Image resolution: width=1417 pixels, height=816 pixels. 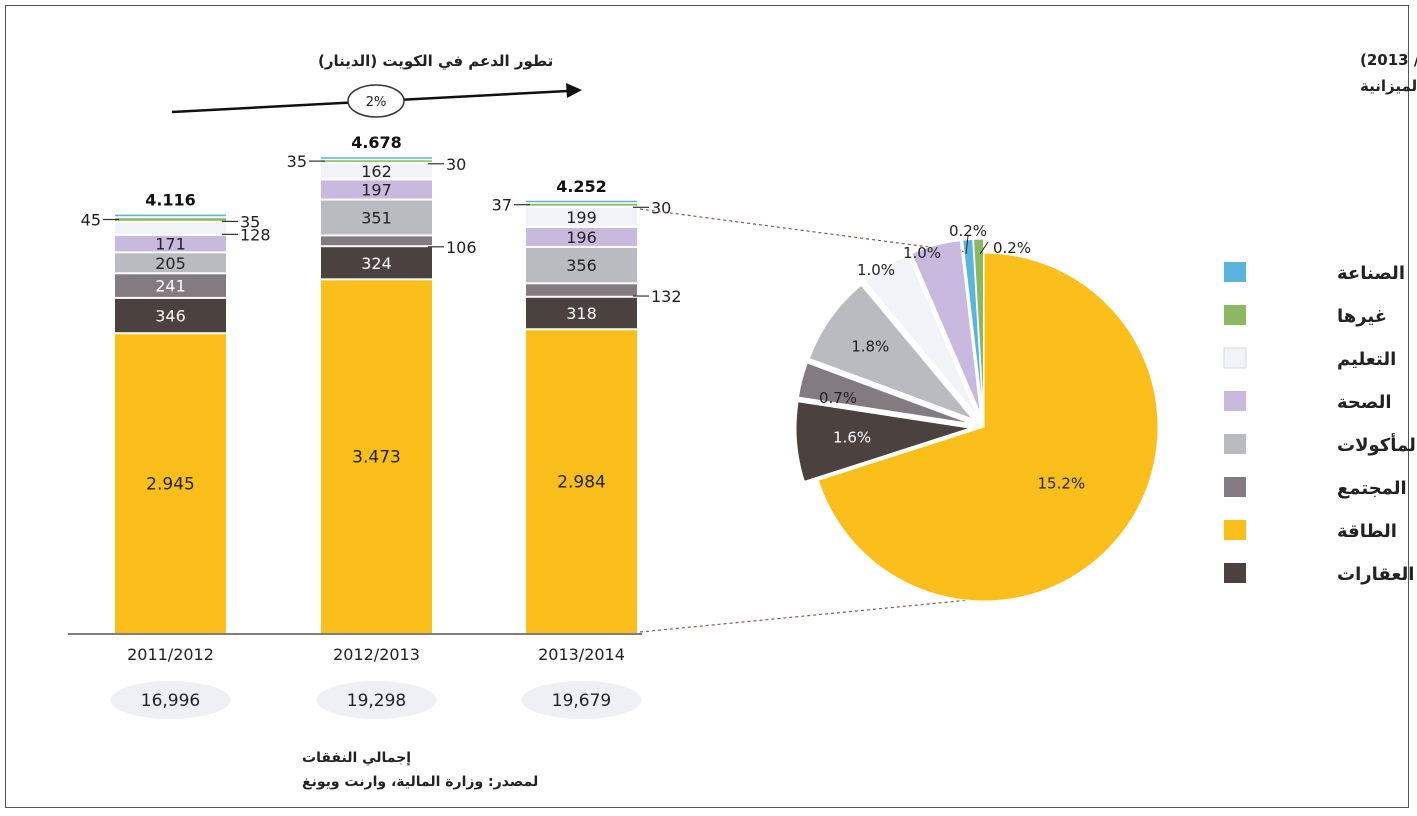 I want to click on legend-label-real_estate: العقارات, so click(x=1375, y=574).